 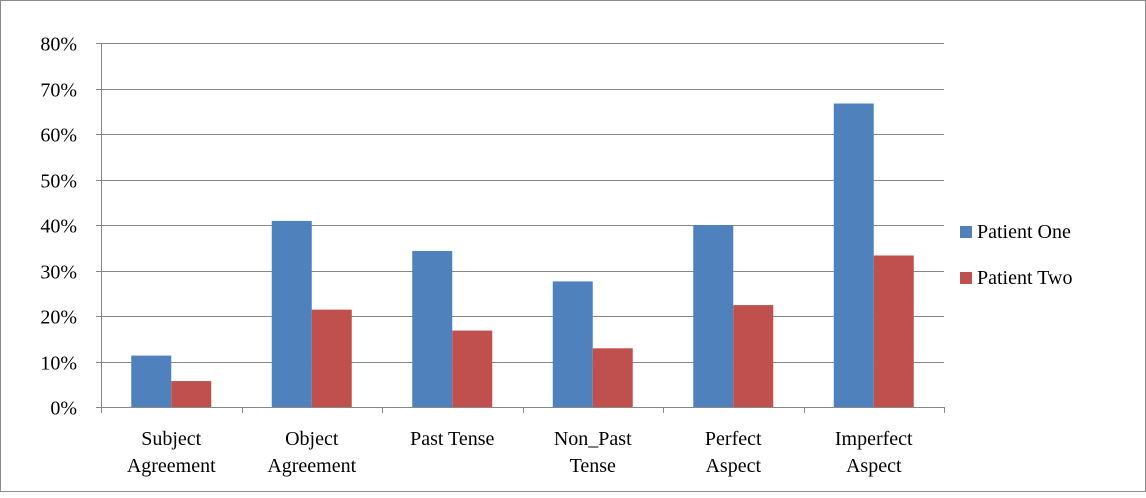 I want to click on x-tick-label: Perfect, so click(x=733, y=439).